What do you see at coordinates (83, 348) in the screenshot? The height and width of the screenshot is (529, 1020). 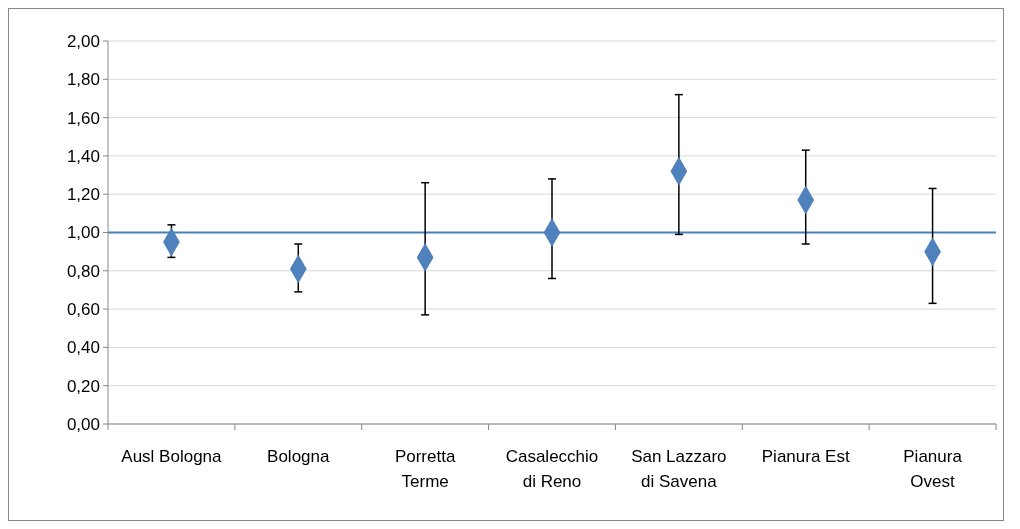 I see `y-tick-label: 0,40` at bounding box center [83, 348].